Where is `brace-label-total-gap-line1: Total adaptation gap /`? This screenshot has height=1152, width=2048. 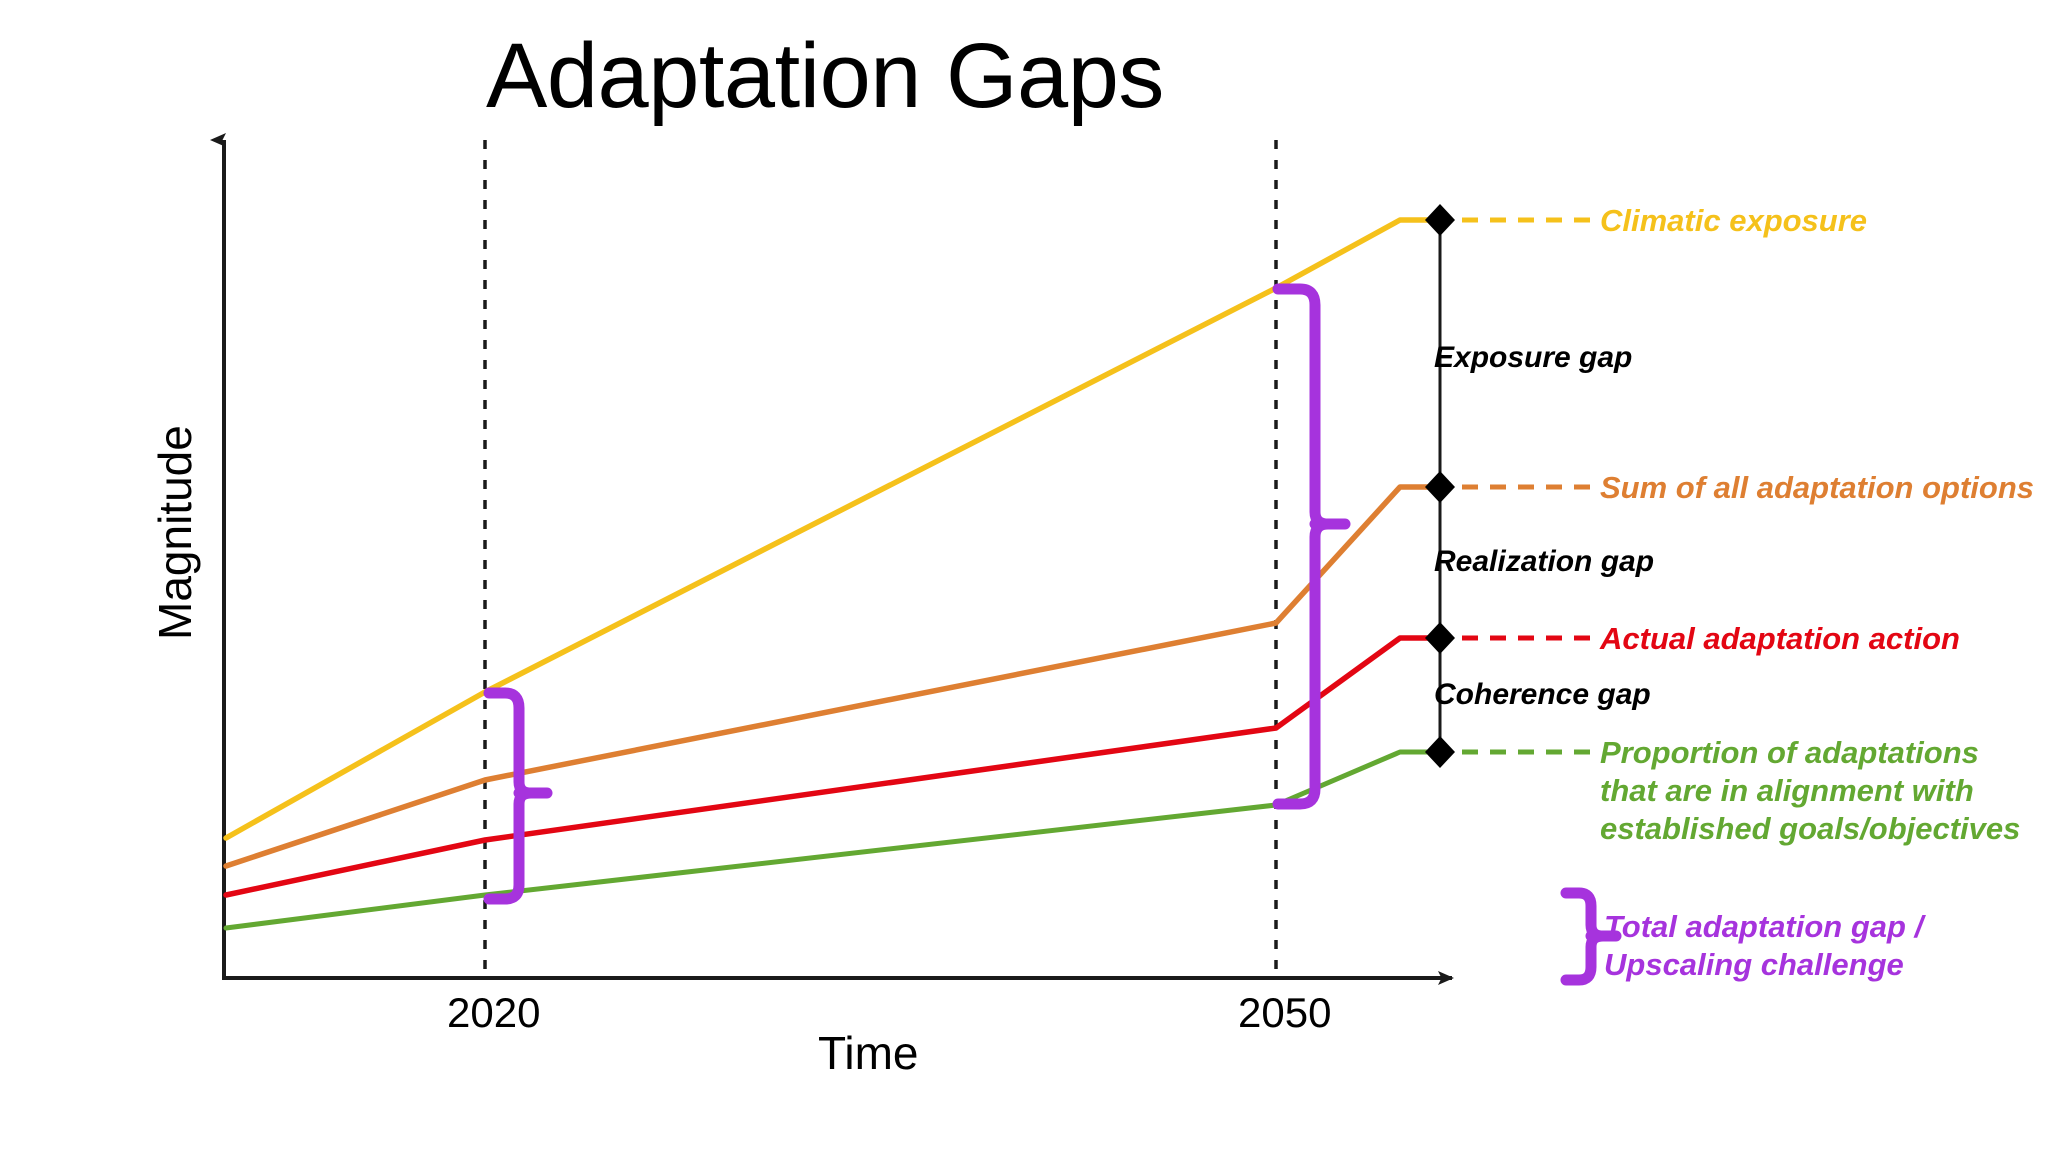
brace-label-total-gap-line1: Total adaptation gap / is located at coordinates (1764, 926).